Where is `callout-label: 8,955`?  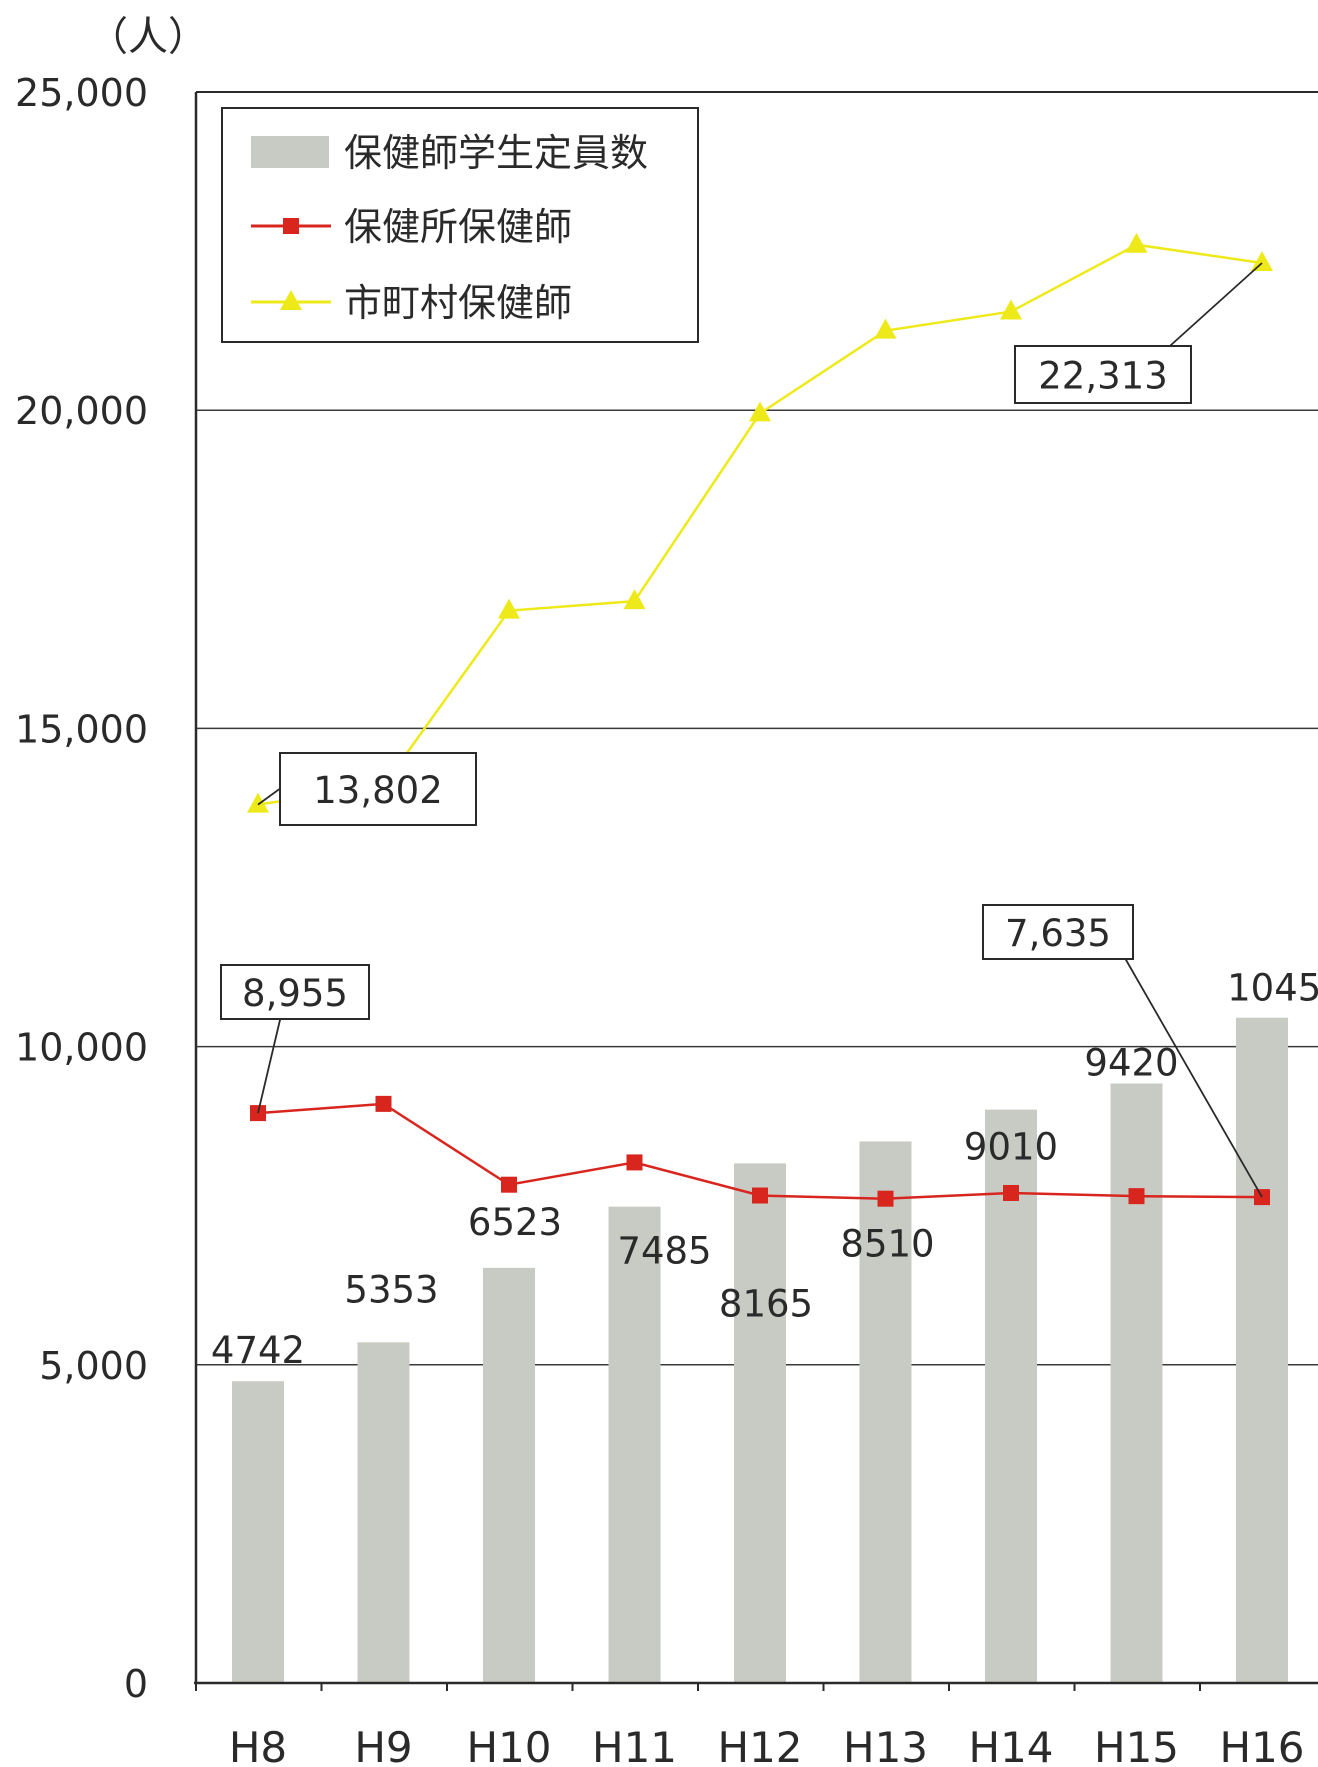 callout-label: 8,955 is located at coordinates (295, 993).